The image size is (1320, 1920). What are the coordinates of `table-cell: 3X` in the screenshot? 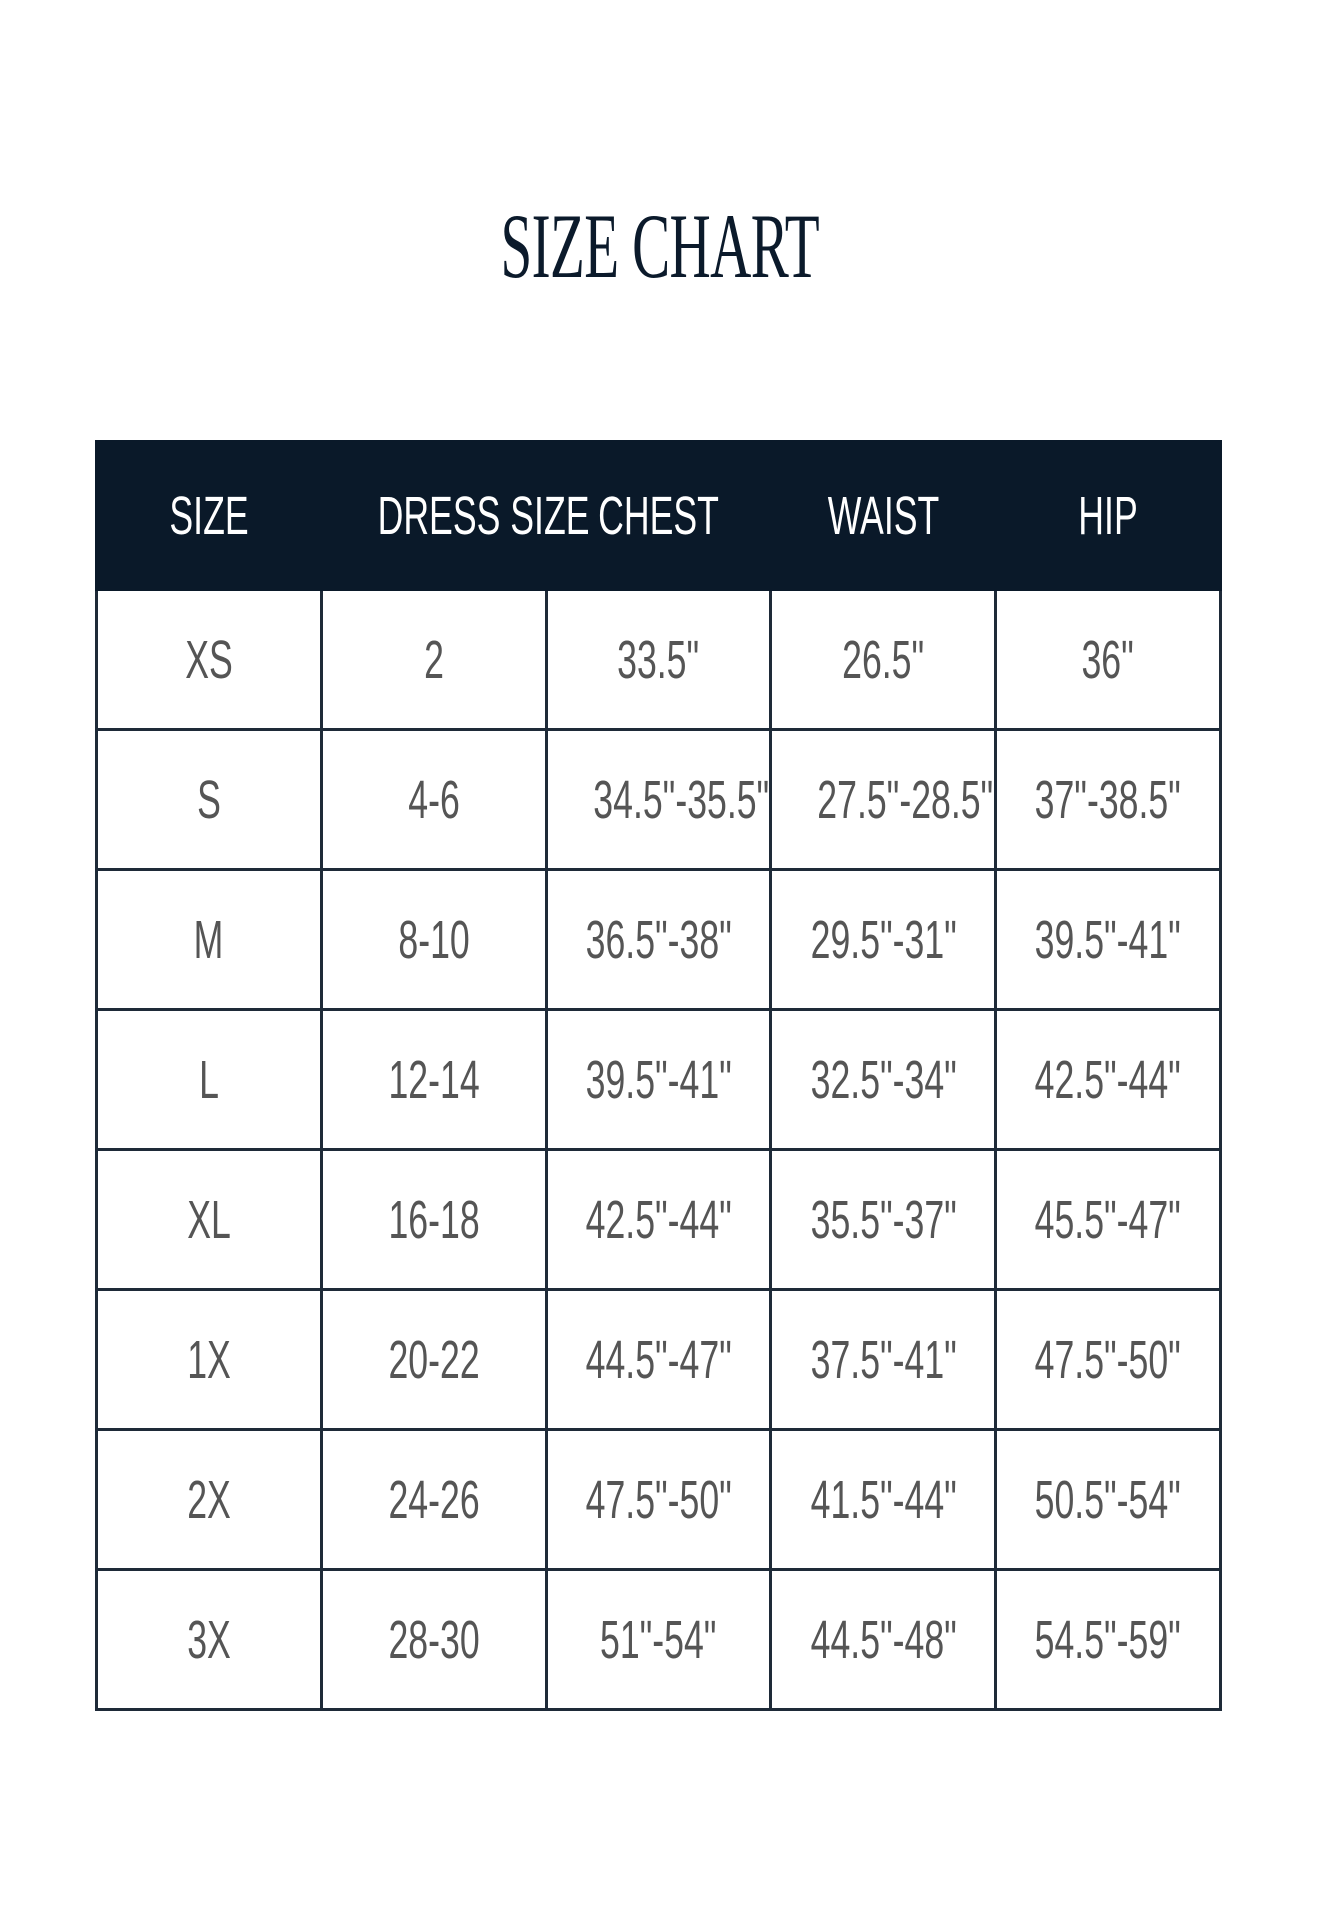 It's located at (209, 1639).